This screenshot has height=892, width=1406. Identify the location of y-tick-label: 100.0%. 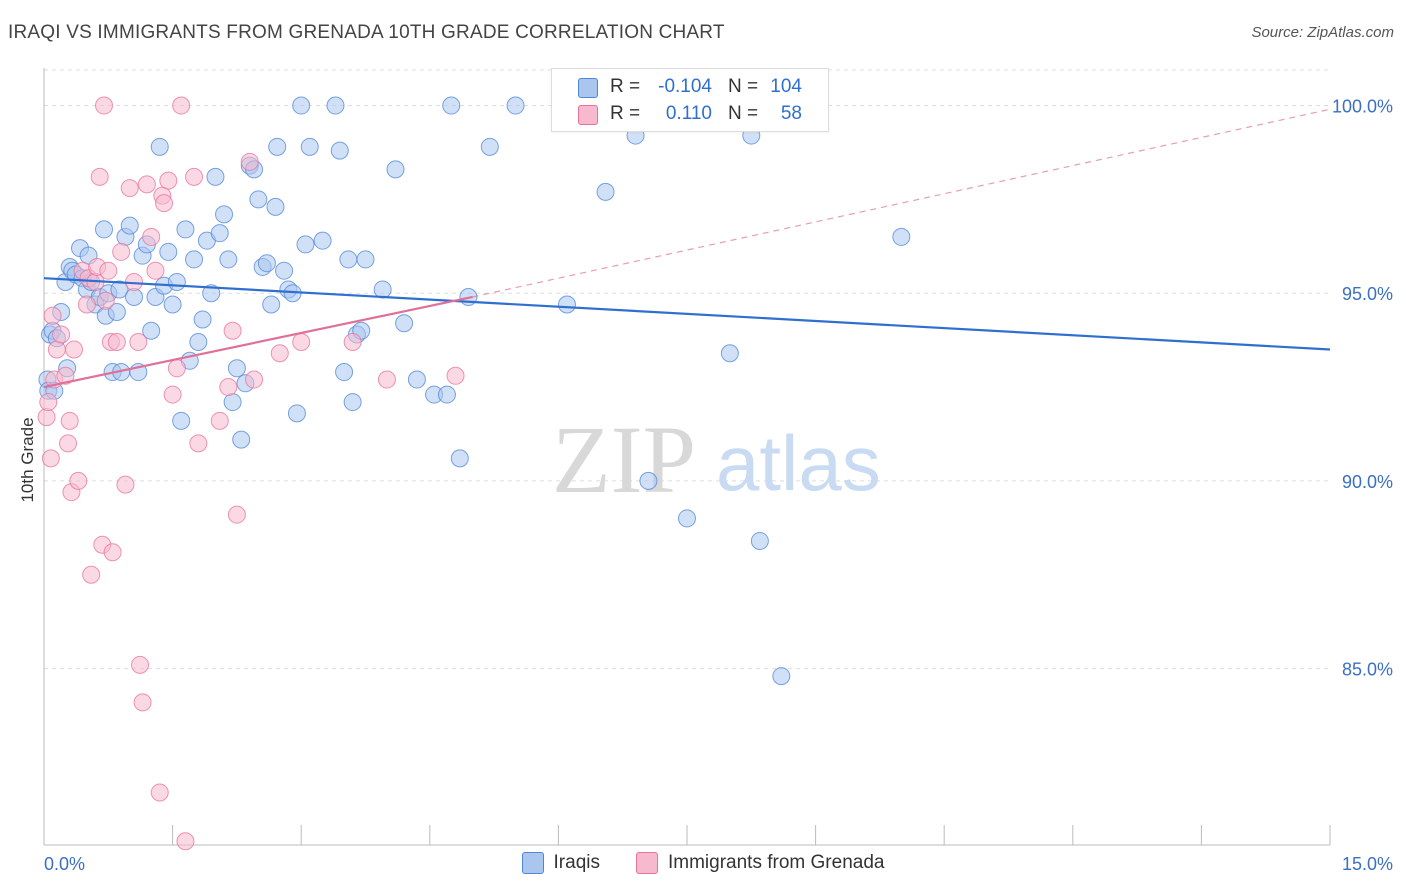
(1362, 107).